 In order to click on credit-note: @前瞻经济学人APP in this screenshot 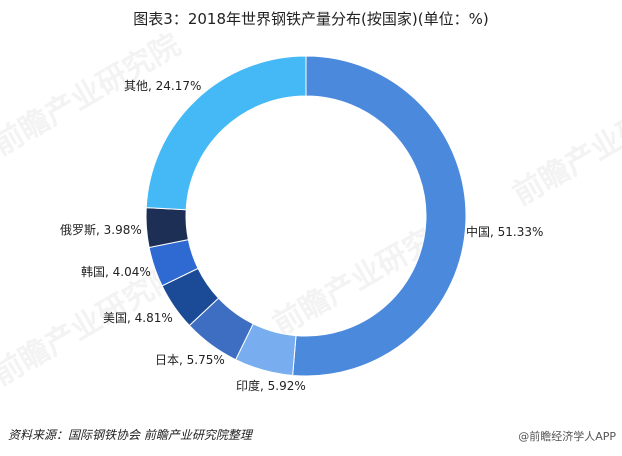, I will do `click(567, 436)`.